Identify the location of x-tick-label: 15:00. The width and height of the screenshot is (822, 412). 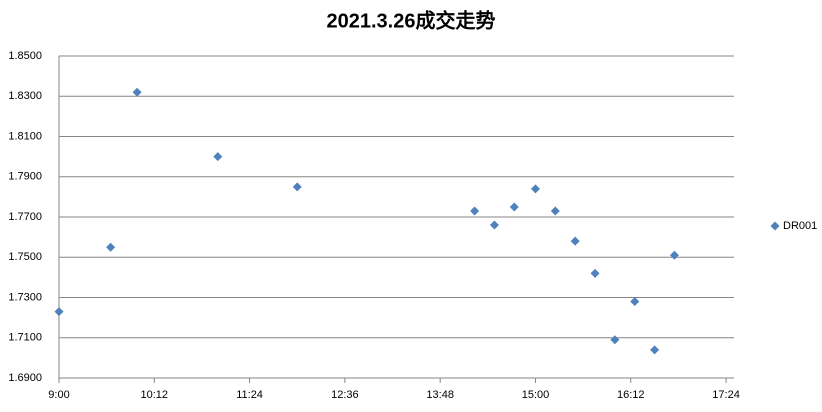
(536, 395).